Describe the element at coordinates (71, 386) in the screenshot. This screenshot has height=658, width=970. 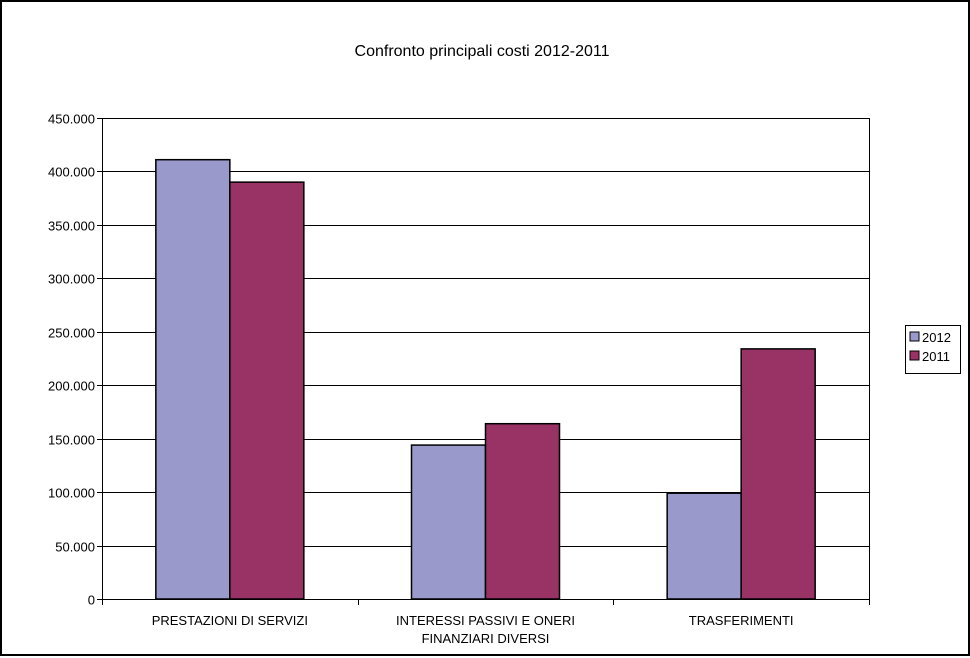
I see `y-tick-label: 200.000` at that location.